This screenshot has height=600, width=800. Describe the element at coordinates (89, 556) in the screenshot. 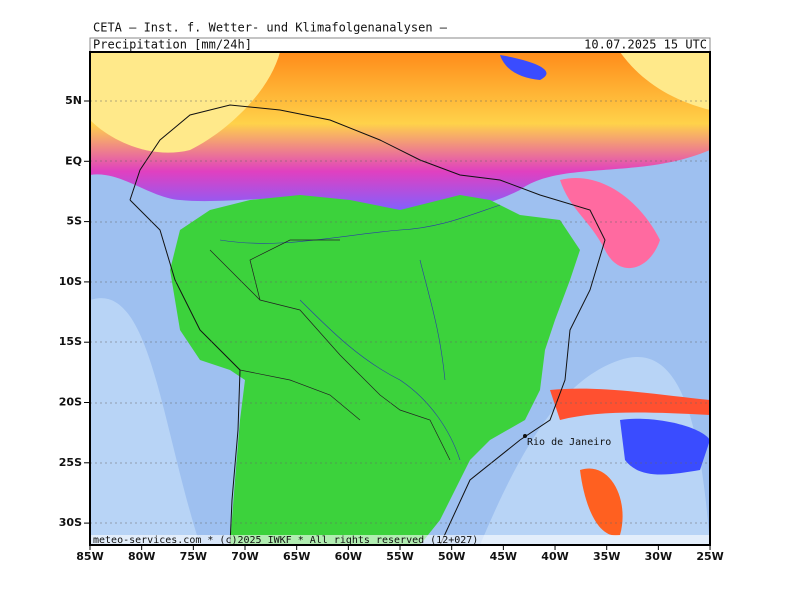

I see `lon-label: 85W` at that location.